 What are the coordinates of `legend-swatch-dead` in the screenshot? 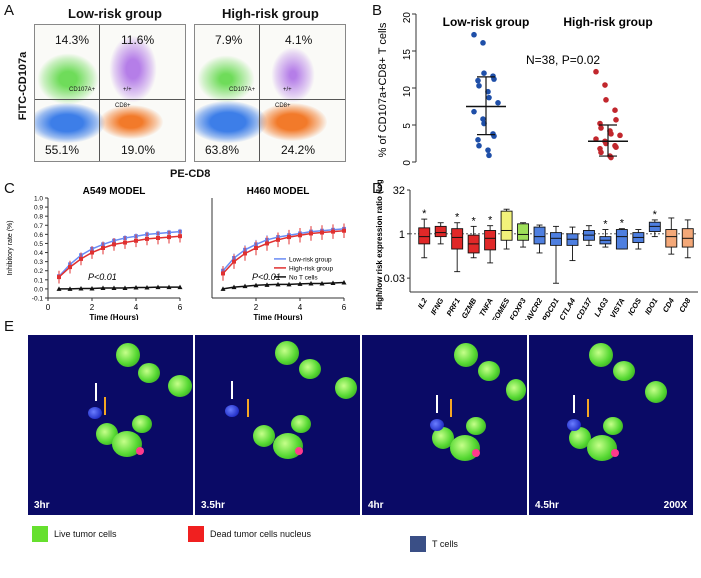 It's located at (196, 534).